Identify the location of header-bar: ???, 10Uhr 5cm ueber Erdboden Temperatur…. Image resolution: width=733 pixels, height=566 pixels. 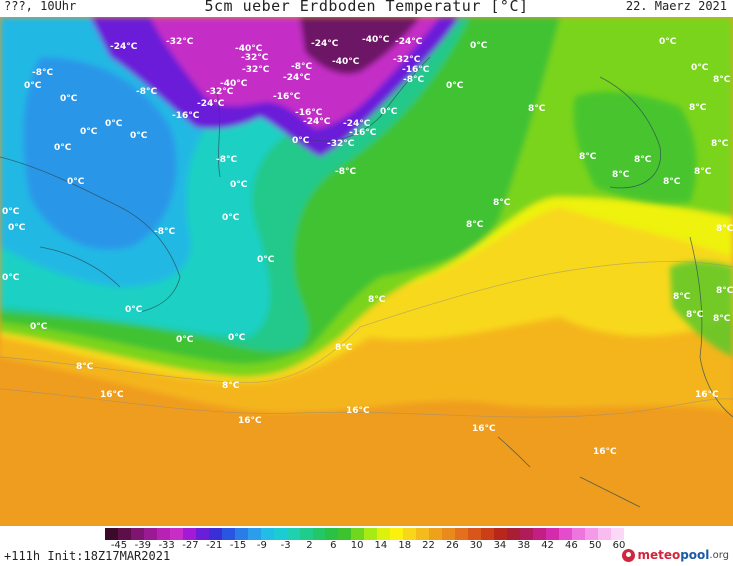
(366, 10).